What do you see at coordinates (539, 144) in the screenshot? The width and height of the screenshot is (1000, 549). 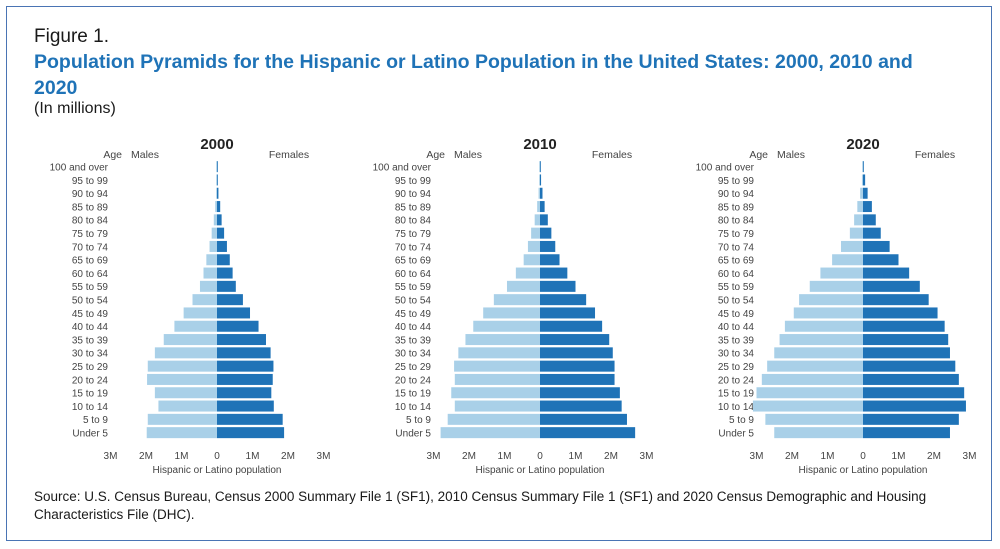 I see `chart-title: 2010` at bounding box center [539, 144].